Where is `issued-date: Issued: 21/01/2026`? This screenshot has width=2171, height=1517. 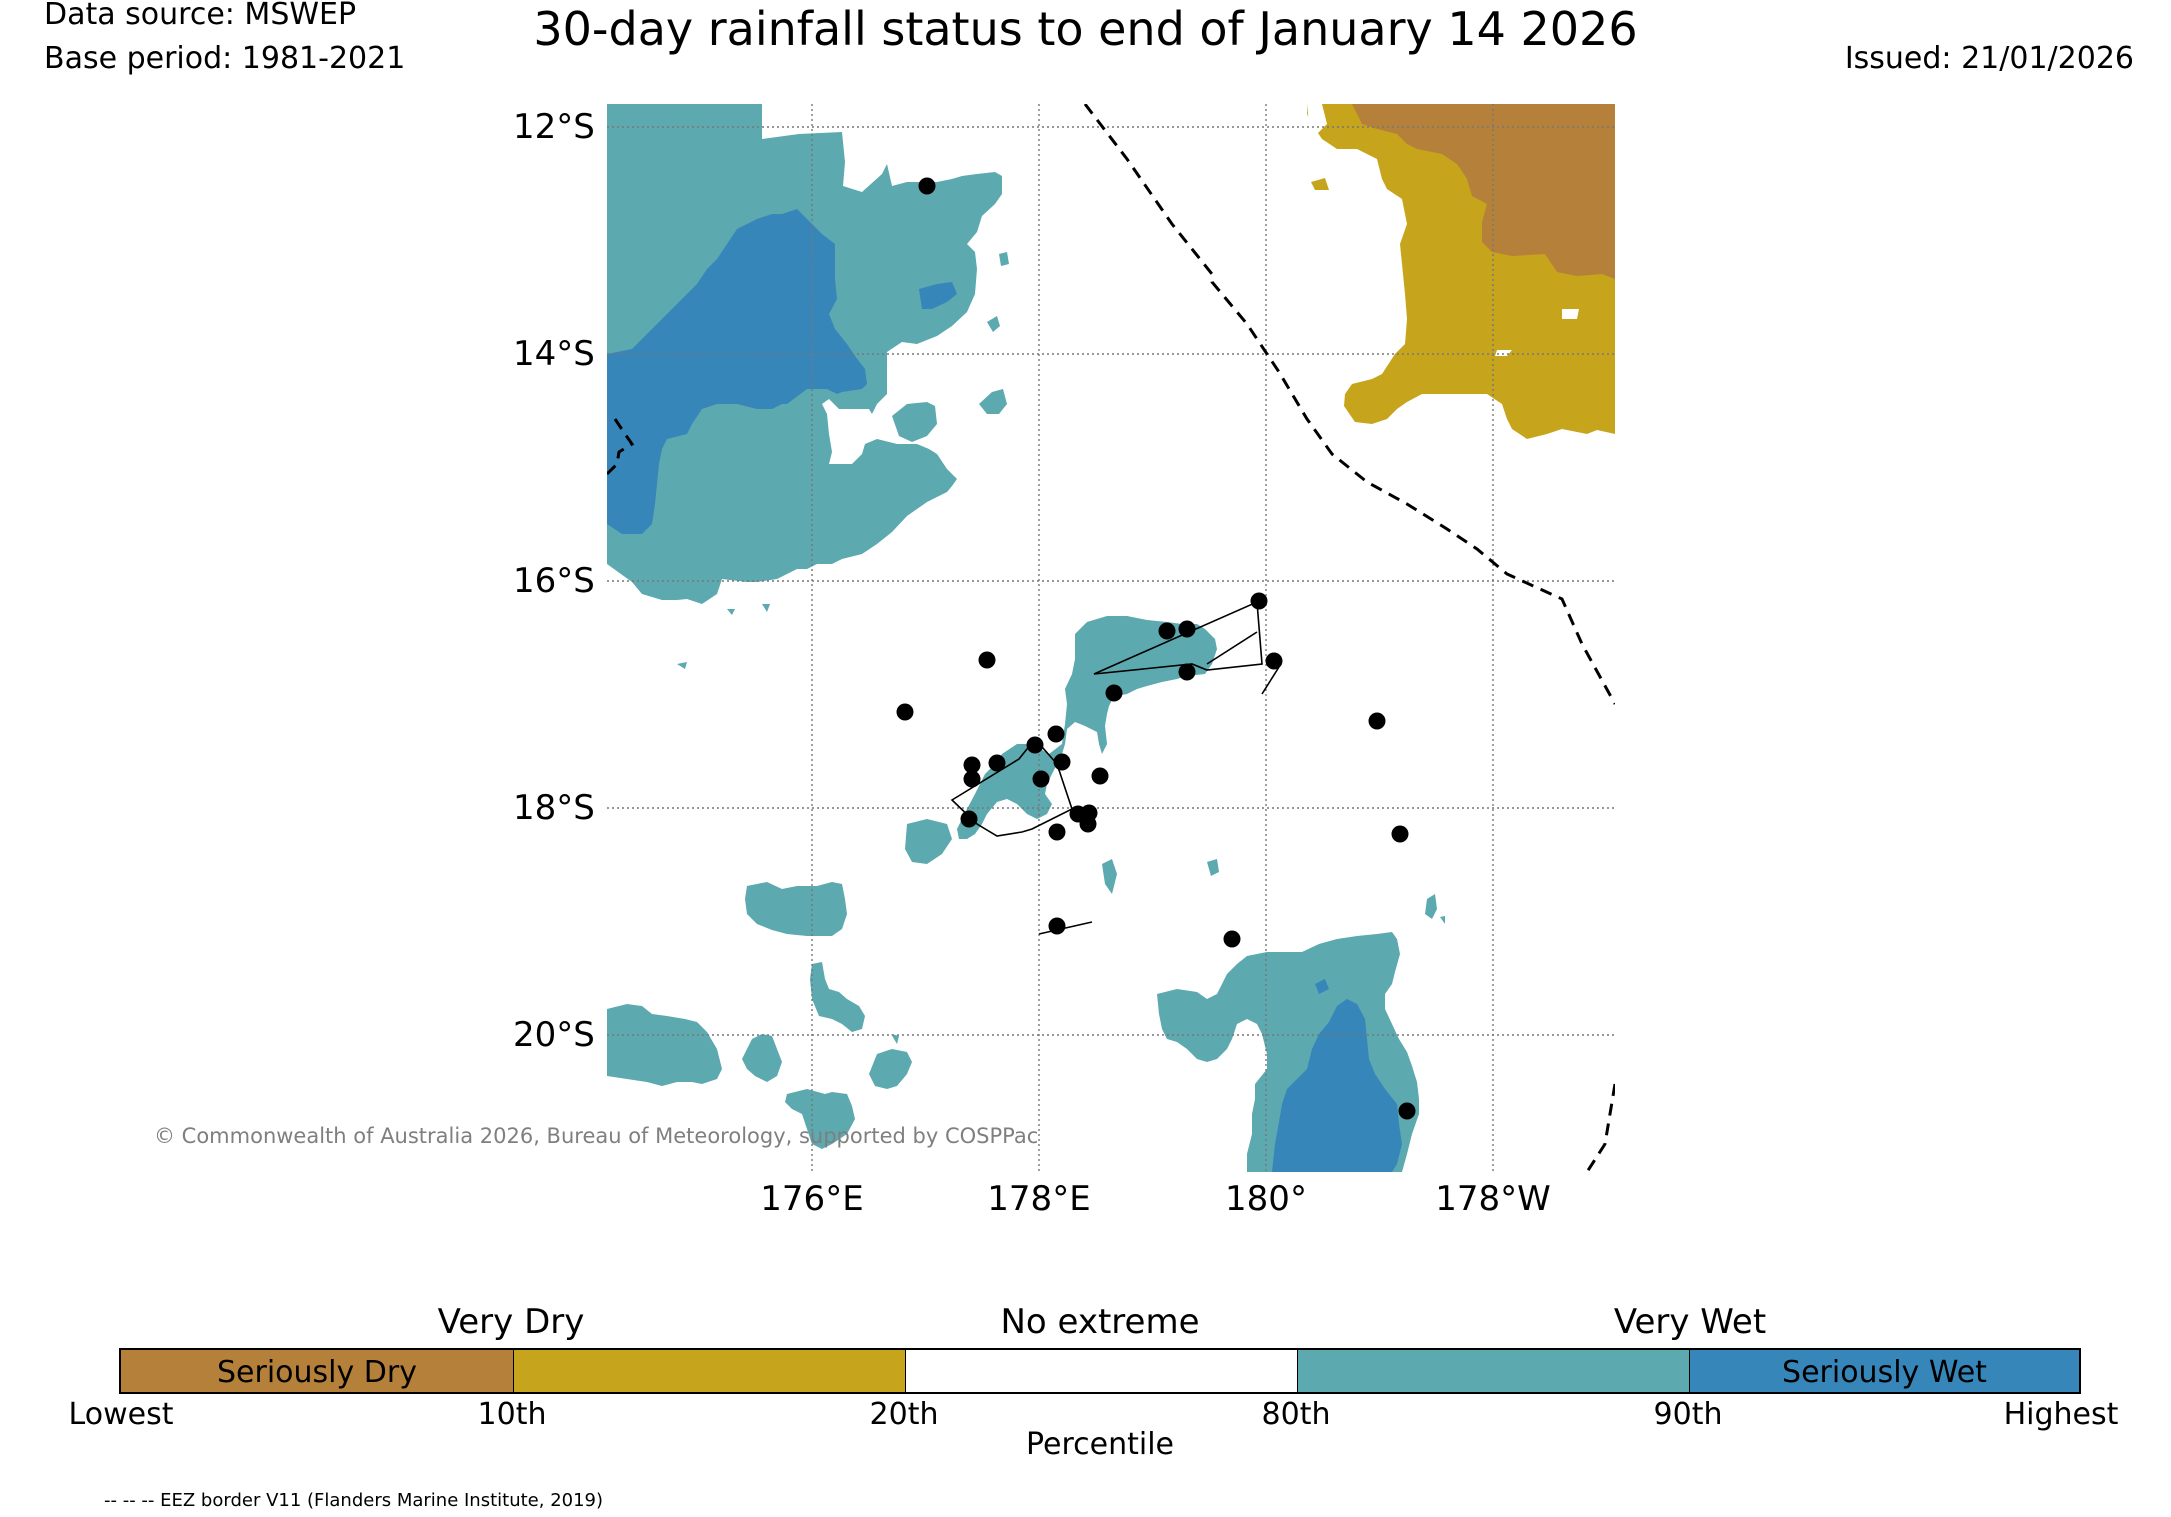
issued-date: Issued: 21/01/2026 is located at coordinates (1989, 58).